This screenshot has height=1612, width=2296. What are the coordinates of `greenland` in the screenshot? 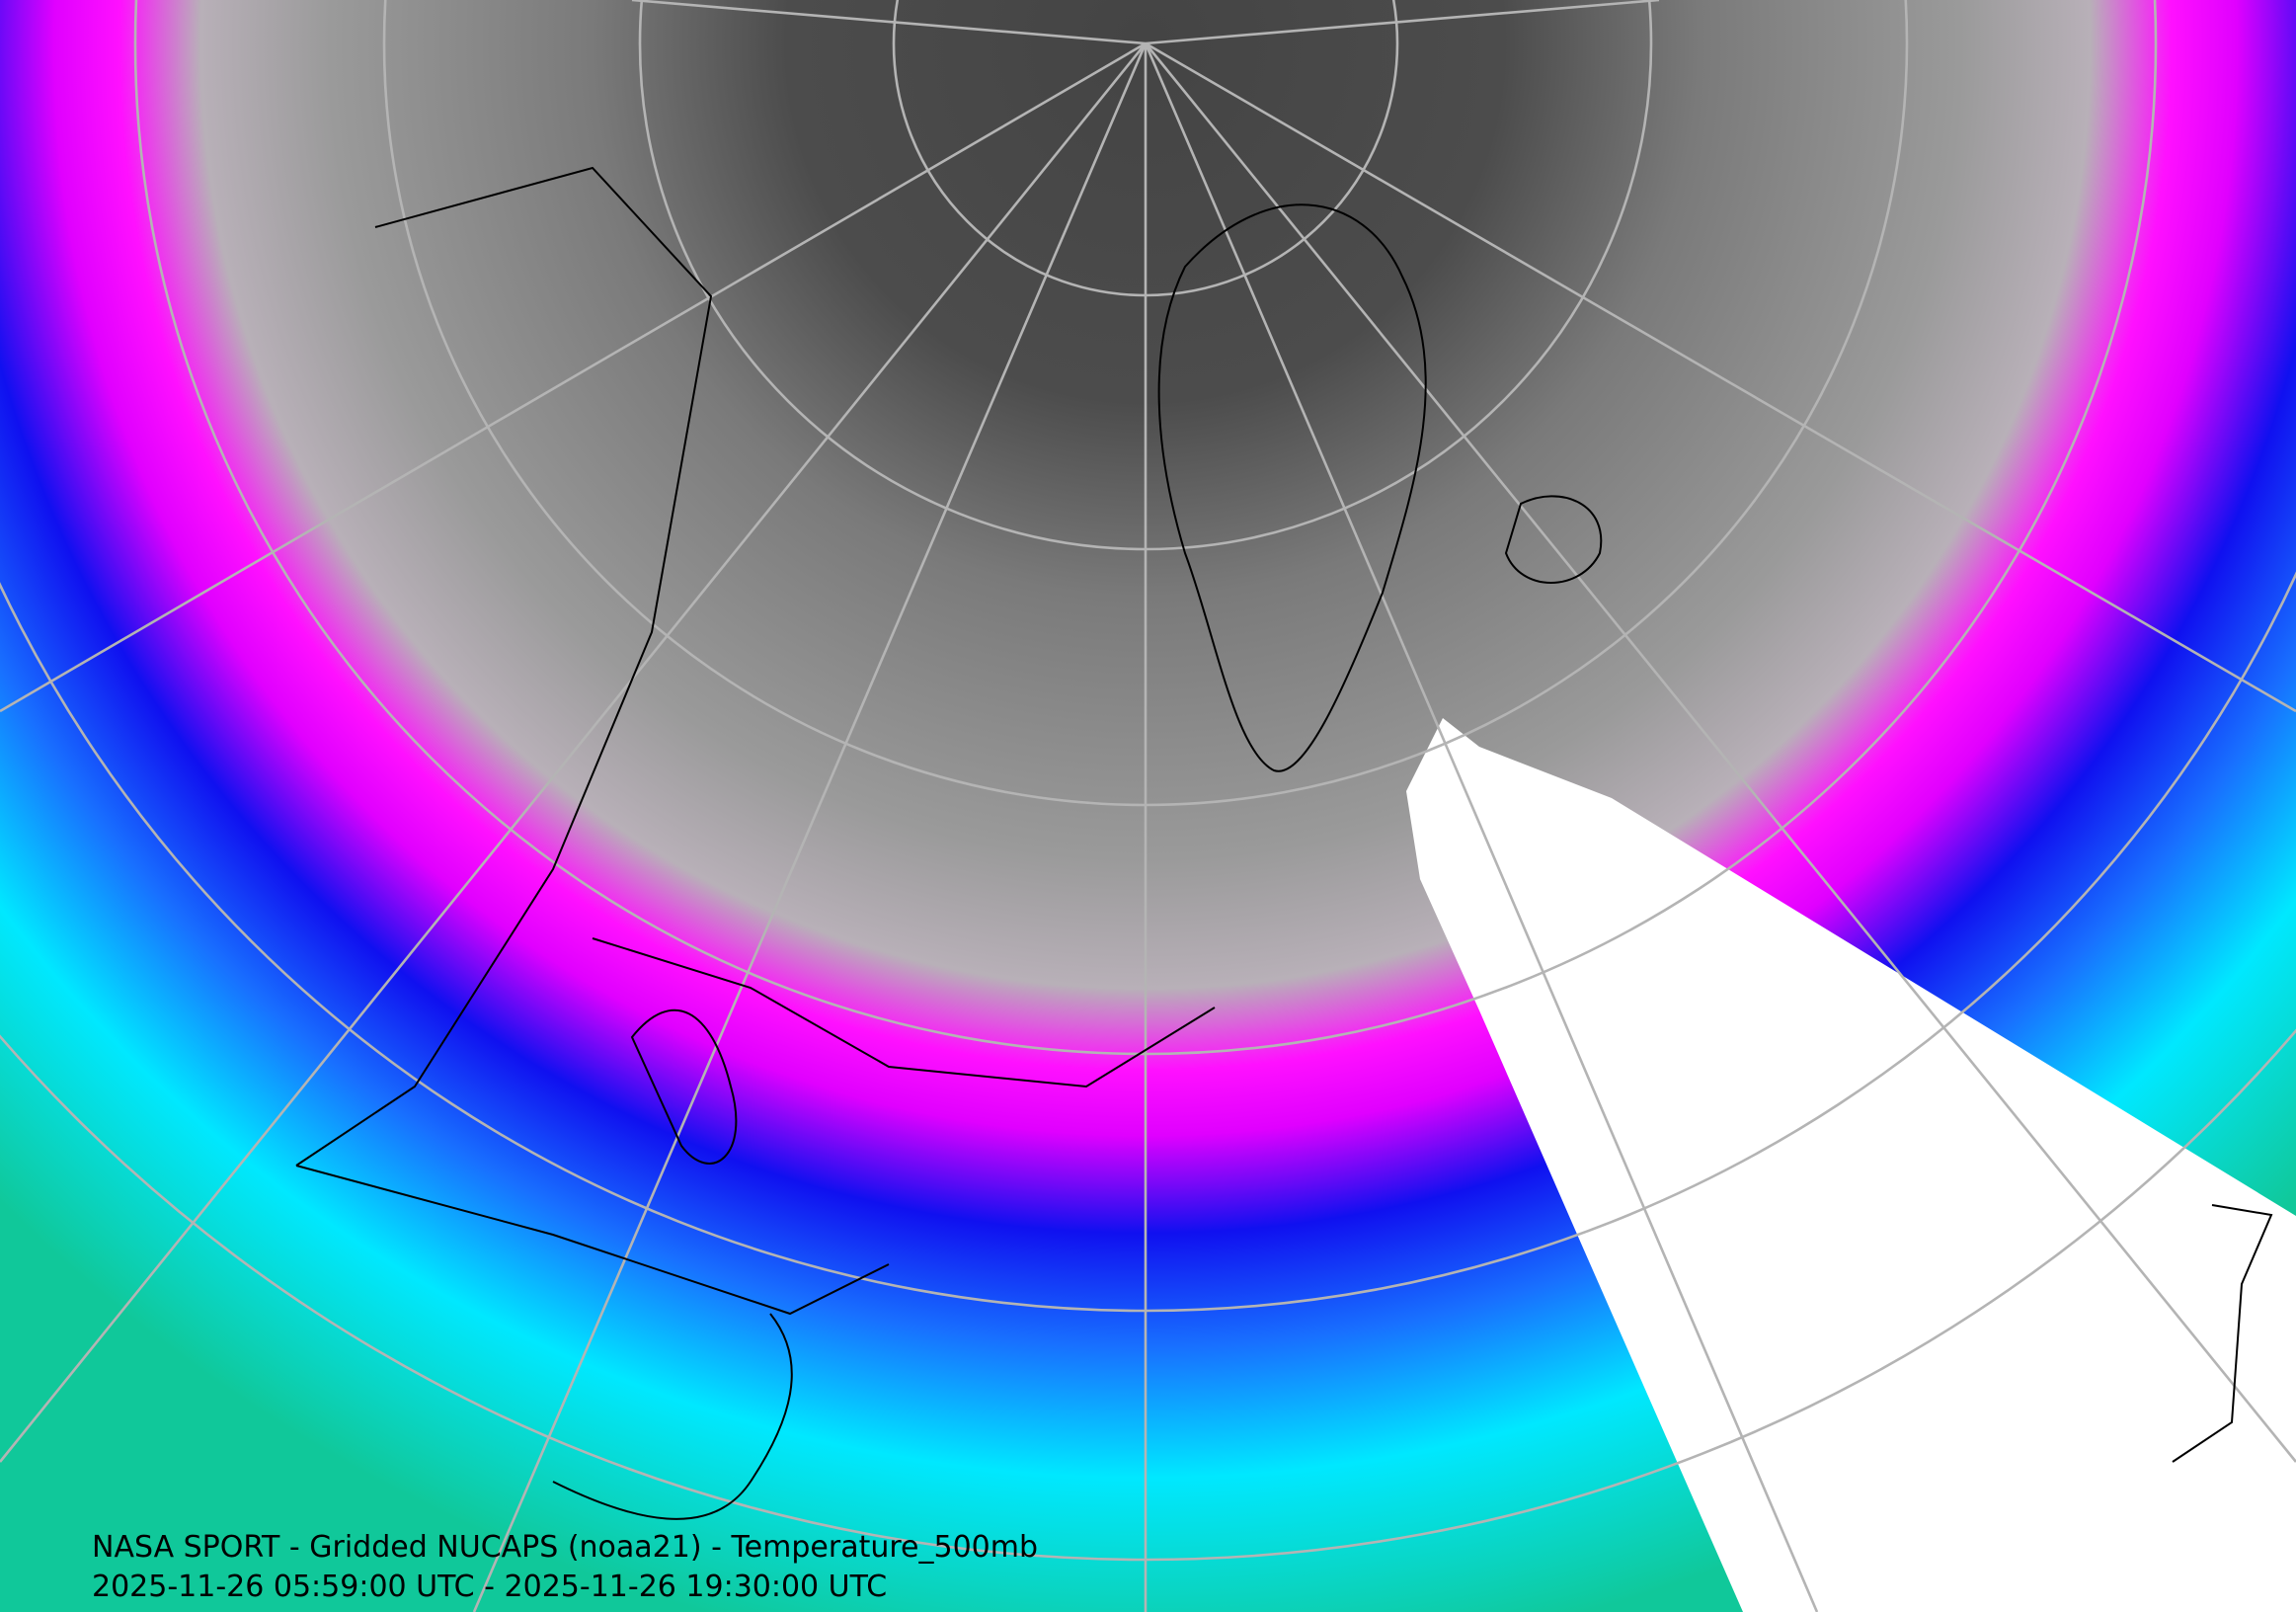 It's located at (1292, 488).